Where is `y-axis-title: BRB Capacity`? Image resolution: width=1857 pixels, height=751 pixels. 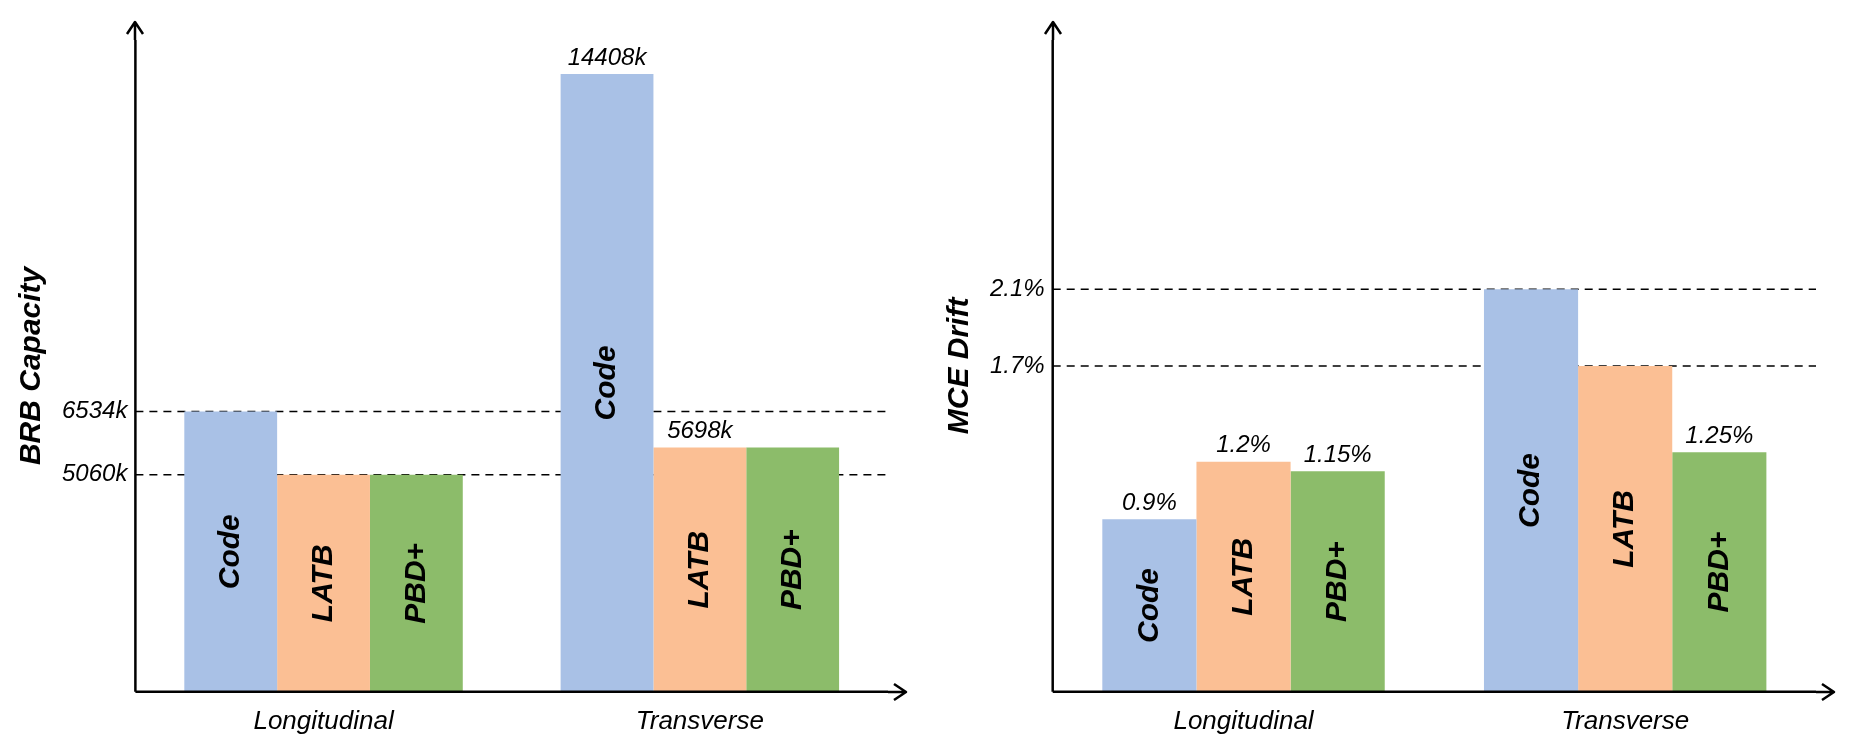
y-axis-title: BRB Capacity is located at coordinates (30, 365).